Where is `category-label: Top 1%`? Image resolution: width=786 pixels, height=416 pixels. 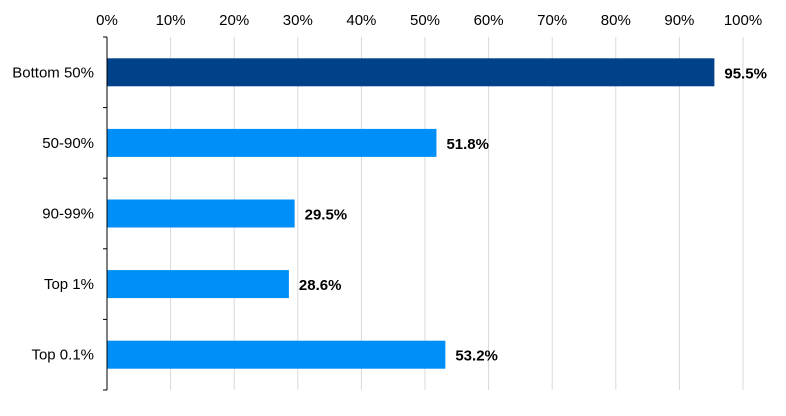
category-label: Top 1% is located at coordinates (69, 284).